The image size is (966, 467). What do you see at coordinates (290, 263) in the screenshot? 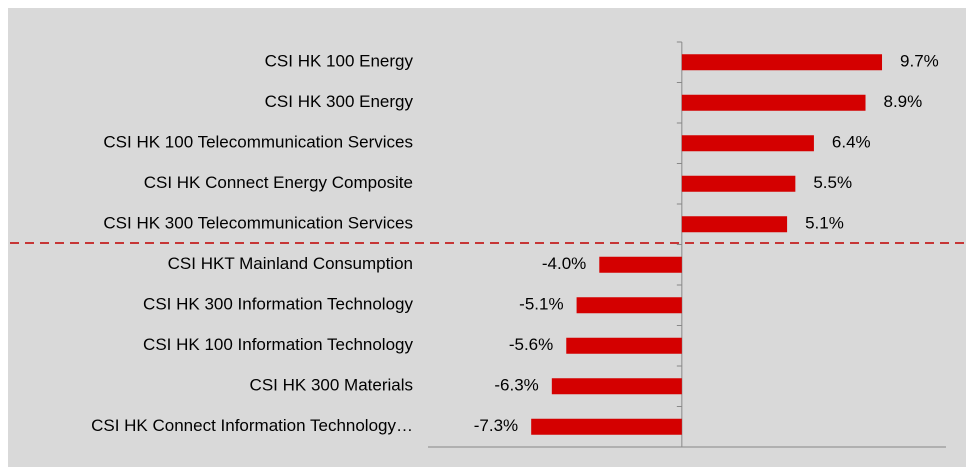
I see `category-label: CSI HKT Mainland Consumption` at bounding box center [290, 263].